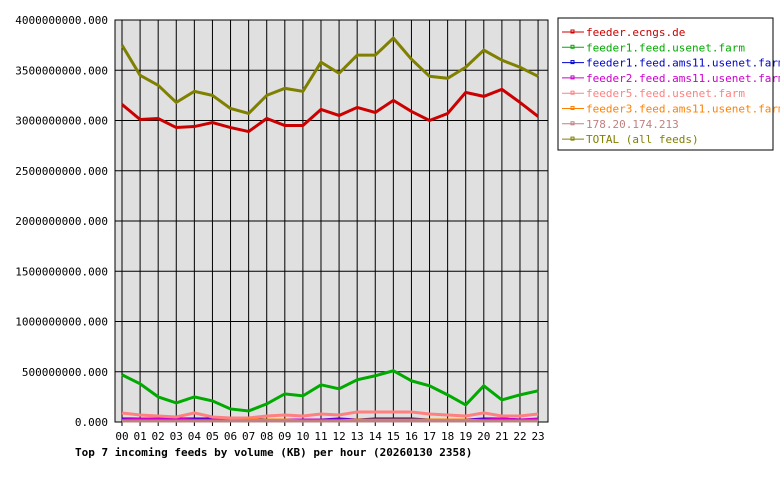  Describe the element at coordinates (519, 436) in the screenshot. I see `x-tick-label: 22` at that location.